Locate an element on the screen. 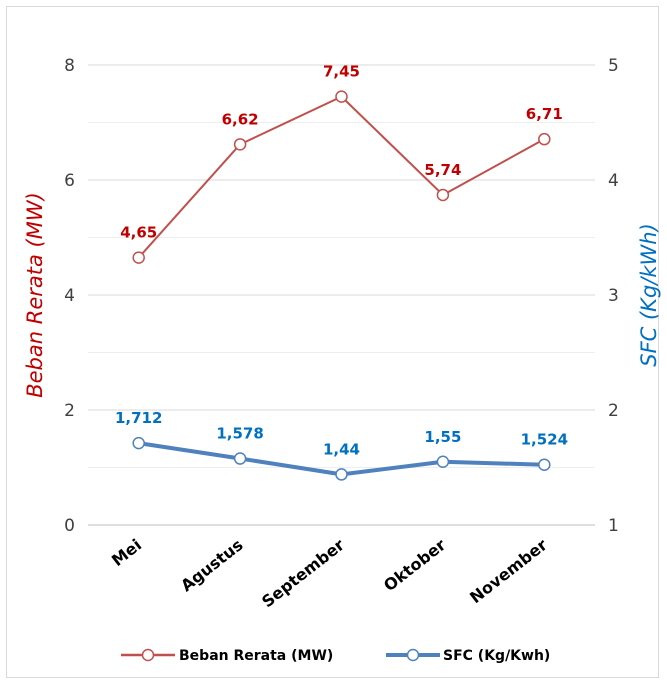 The width and height of the screenshot is (667, 686). y-tick-label: 6 is located at coordinates (69, 181).